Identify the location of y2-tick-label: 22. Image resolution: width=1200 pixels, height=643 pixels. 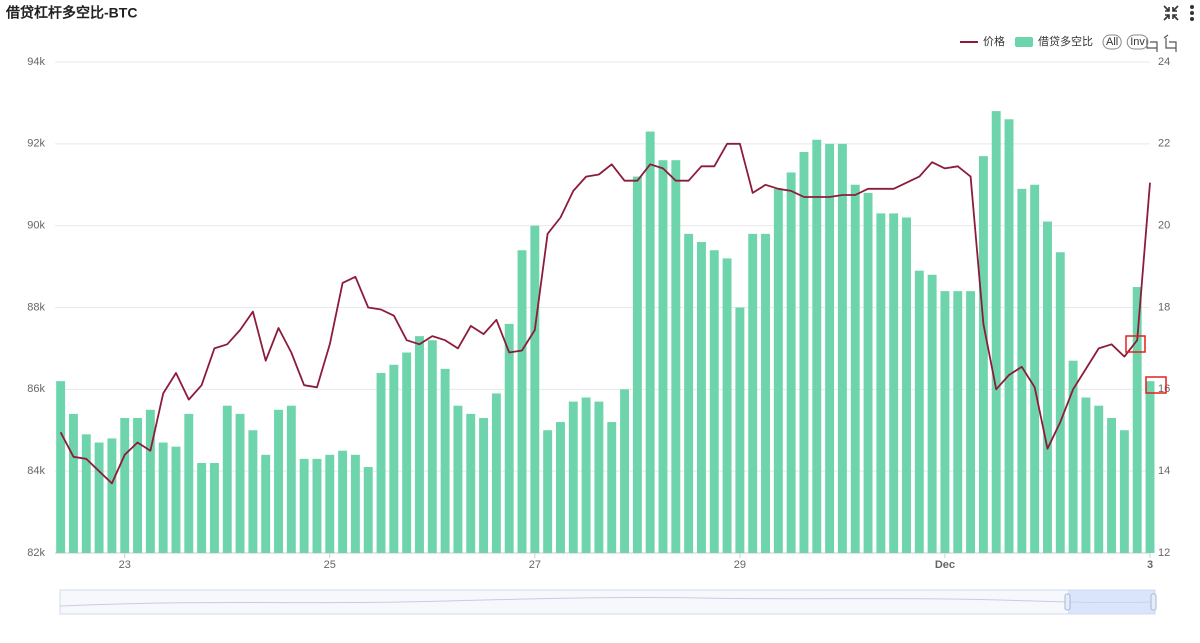
(1164, 144).